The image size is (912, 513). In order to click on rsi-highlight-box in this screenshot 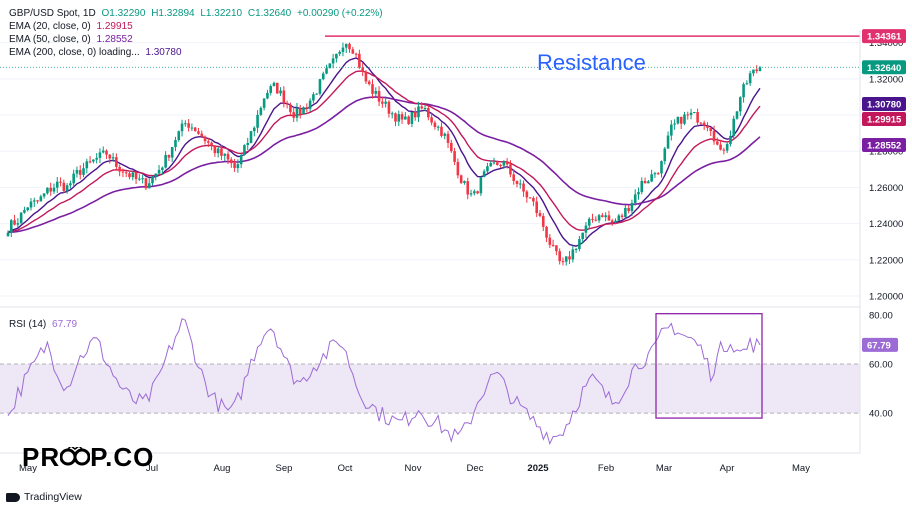, I will do `click(709, 366)`.